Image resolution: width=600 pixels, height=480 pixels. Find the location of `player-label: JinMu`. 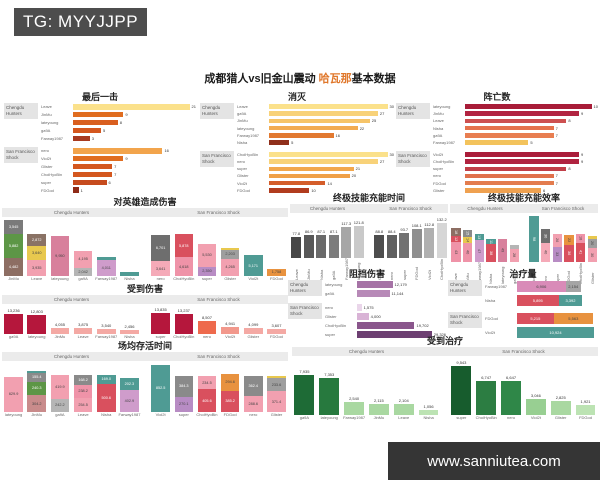

player-label: JinMu is located at coordinates (13, 278).